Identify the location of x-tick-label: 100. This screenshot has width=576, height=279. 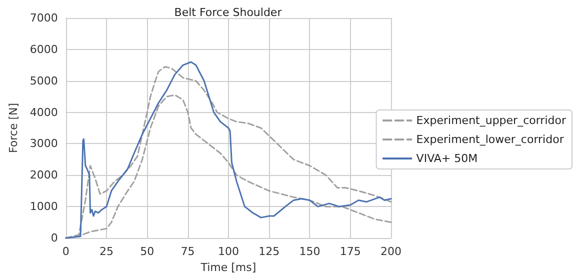
(228, 251).